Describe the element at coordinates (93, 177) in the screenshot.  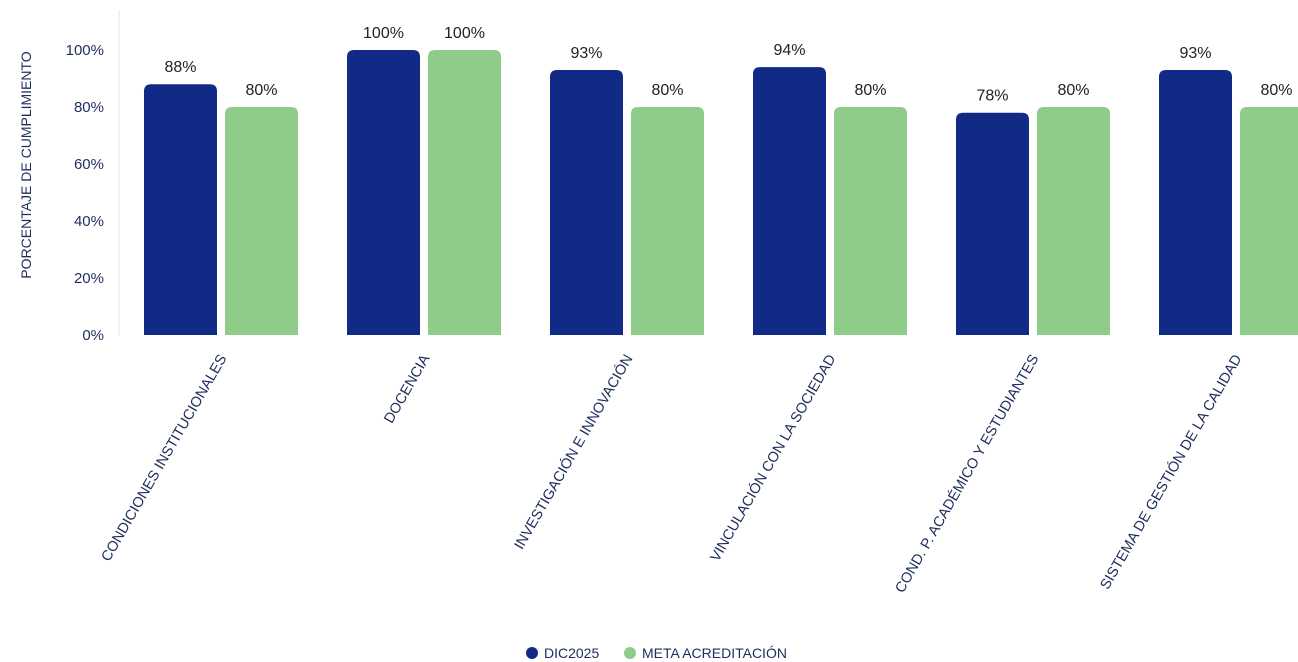
I see `y-axis: 0% 20% 40% 60% 80% 100%` at that location.